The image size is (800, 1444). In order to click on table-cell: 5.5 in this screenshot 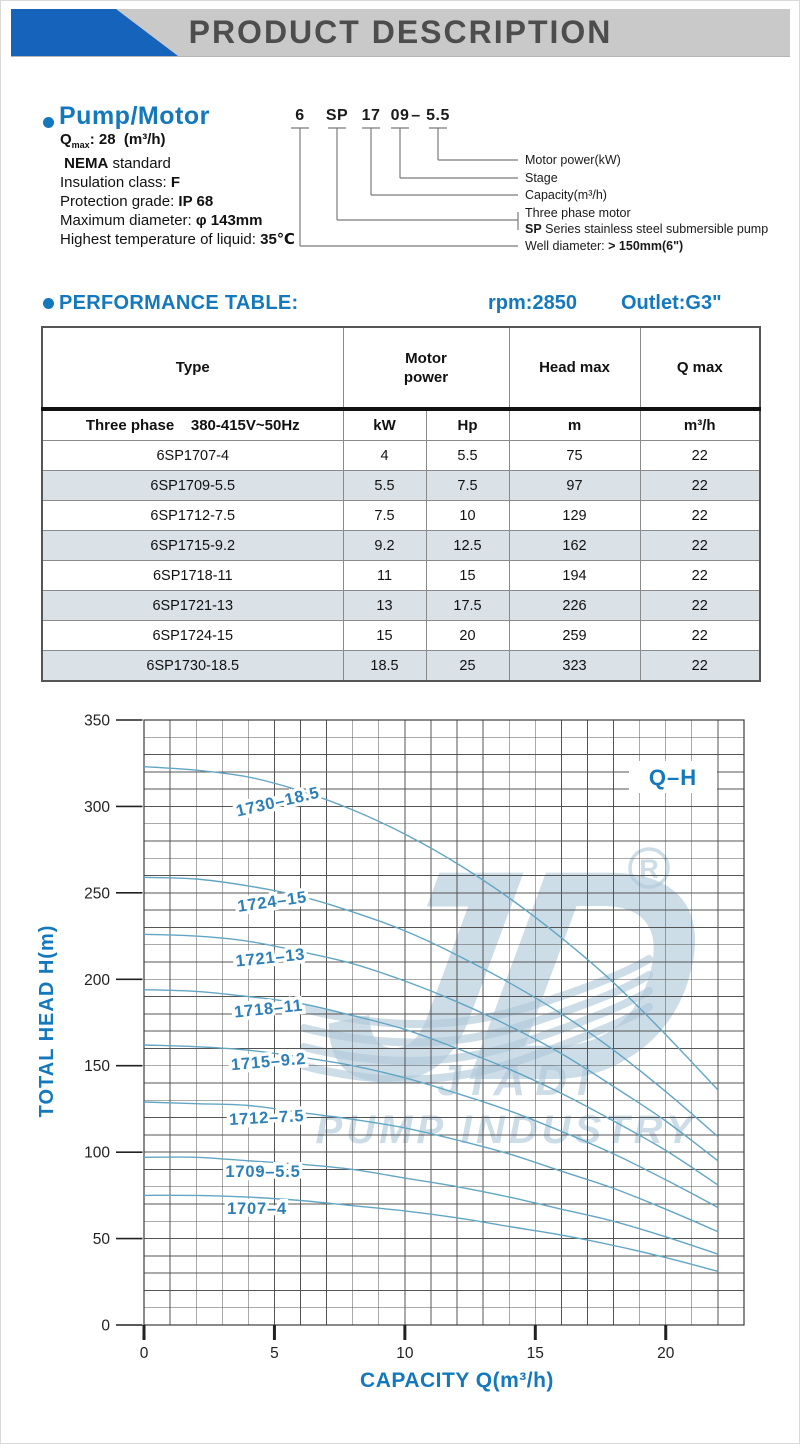, I will do `click(467, 455)`.